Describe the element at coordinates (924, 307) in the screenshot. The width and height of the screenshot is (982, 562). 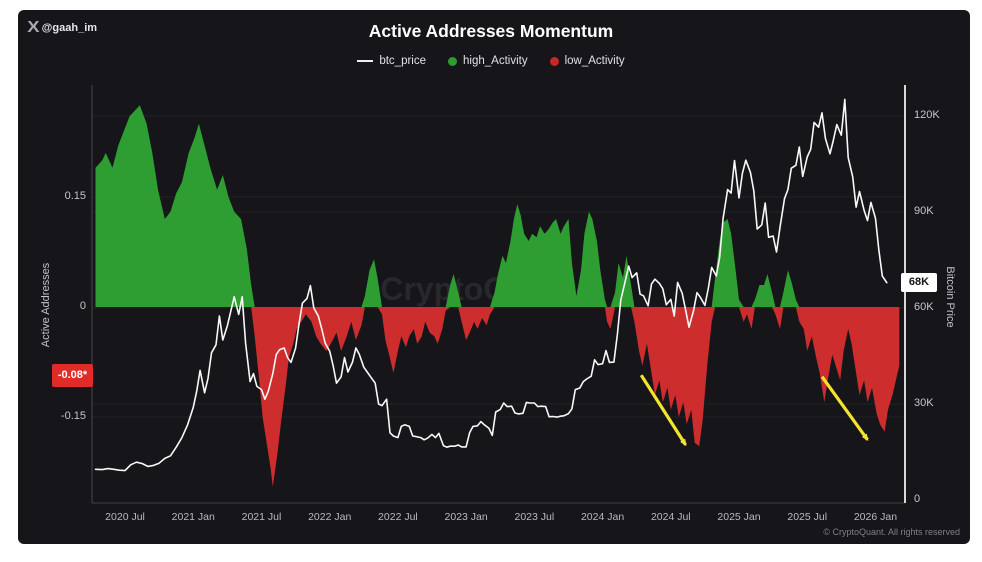
I see `right-axis-tick: 60K` at that location.